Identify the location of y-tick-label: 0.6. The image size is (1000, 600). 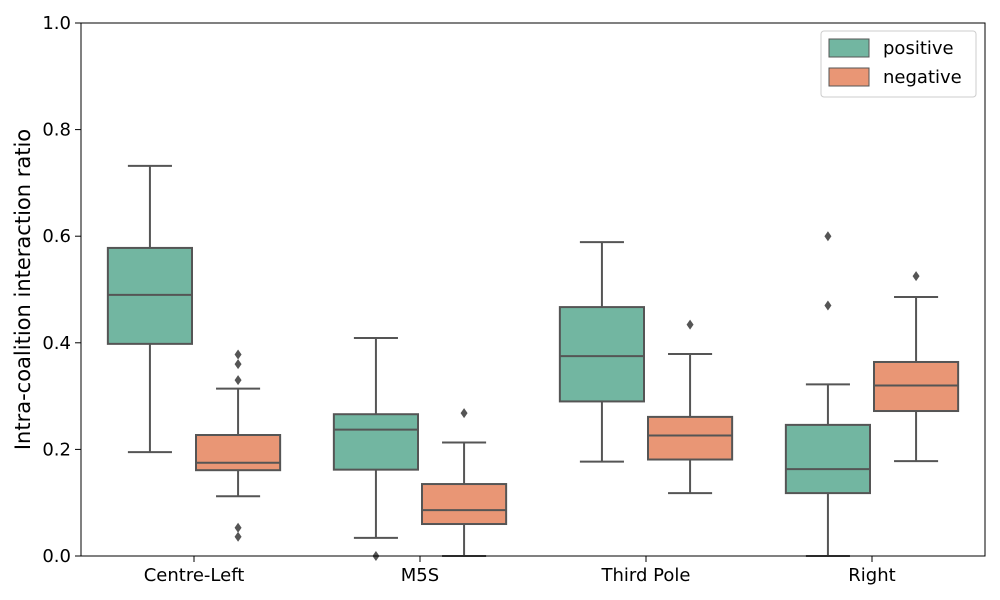
(56, 236).